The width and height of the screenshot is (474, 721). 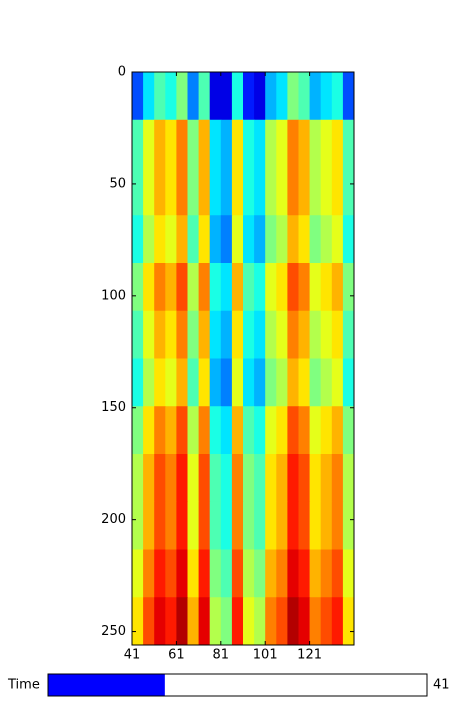 What do you see at coordinates (113, 295) in the screenshot?
I see `y-tick-label: 100` at bounding box center [113, 295].